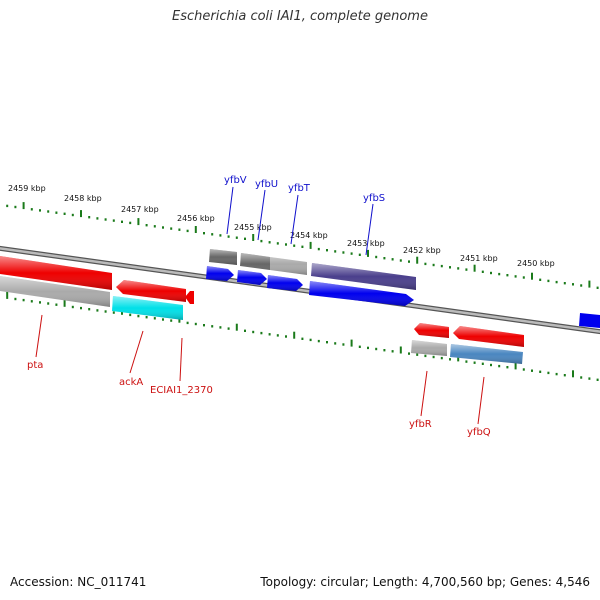 The height and width of the screenshot is (600, 600). What do you see at coordinates (479, 432) in the screenshot?
I see `label-yfbQ: yfbQ` at bounding box center [479, 432].